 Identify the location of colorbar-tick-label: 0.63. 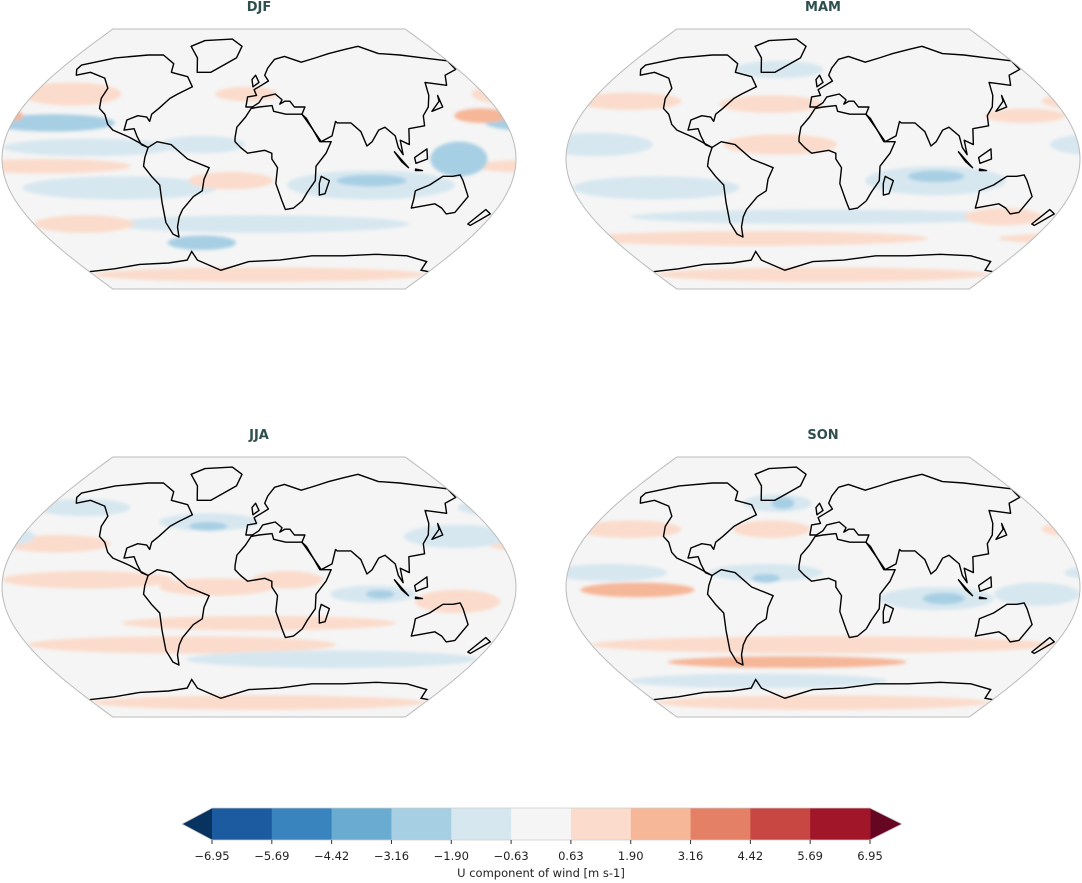
(571, 856).